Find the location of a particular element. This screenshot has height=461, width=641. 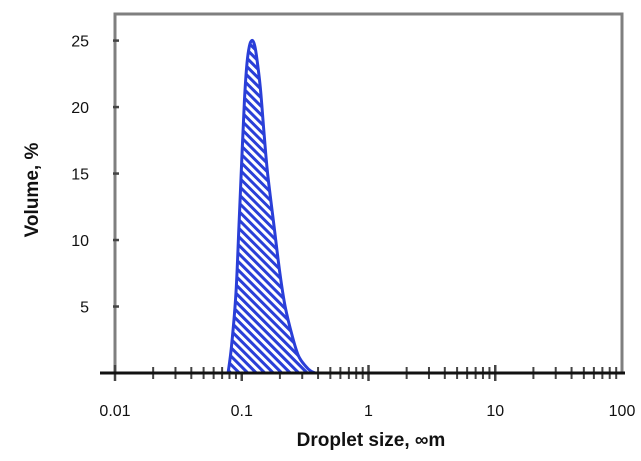

x-tick-label: 0.1 is located at coordinates (242, 411).